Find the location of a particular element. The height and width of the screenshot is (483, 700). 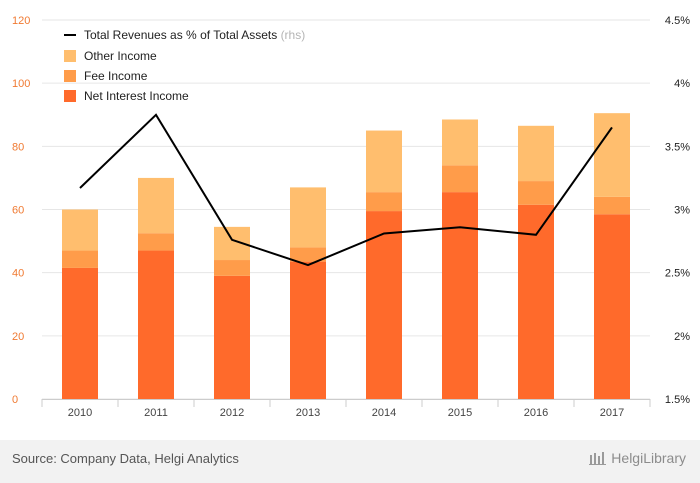

bar-fee-income-2010 is located at coordinates (80, 259).